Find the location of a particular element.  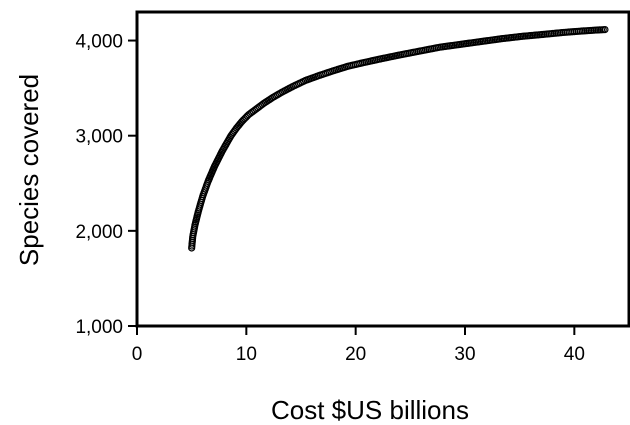

x-tick-label: 40 is located at coordinates (574, 354).